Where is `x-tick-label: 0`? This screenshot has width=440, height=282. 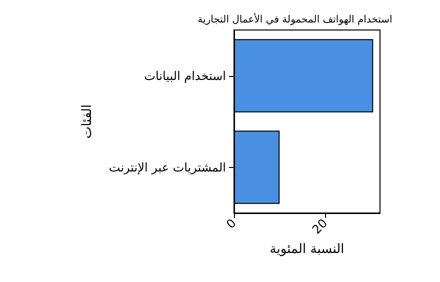 x-tick-label: 0 is located at coordinates (231, 224).